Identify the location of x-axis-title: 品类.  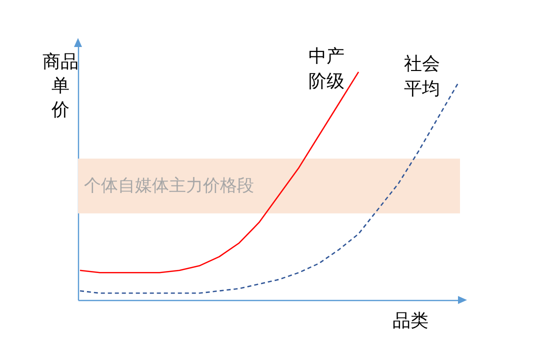
(410, 321).